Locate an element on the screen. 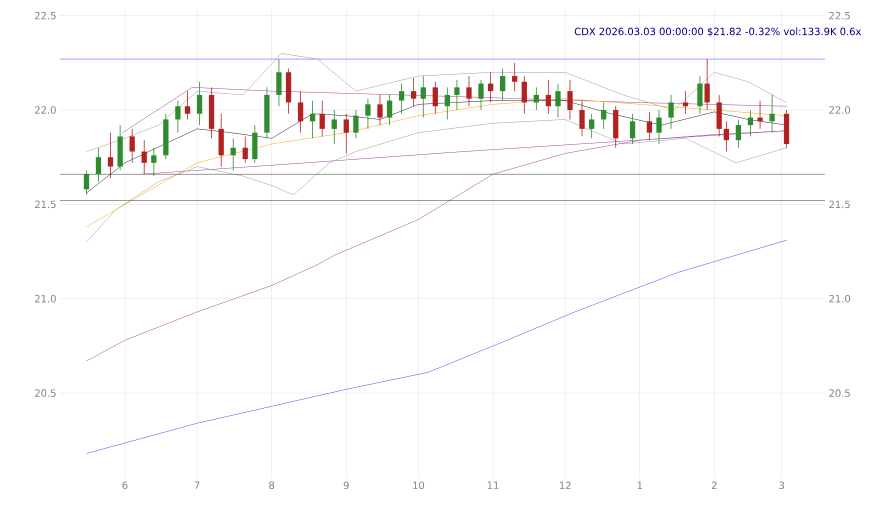 The height and width of the screenshot is (506, 875). x-tick-label: 12 is located at coordinates (565, 485).